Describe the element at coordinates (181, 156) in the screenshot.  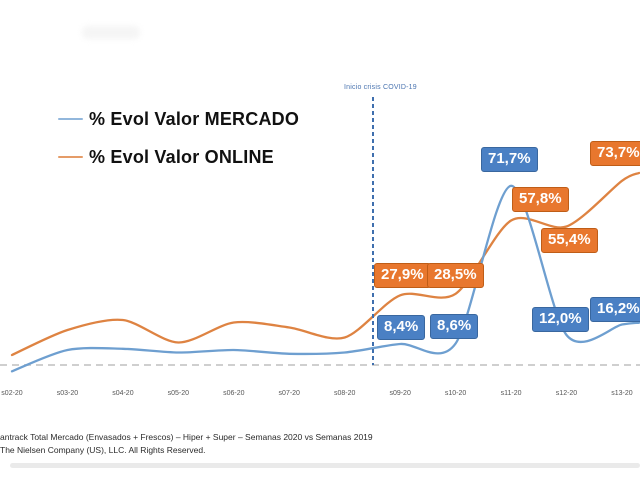
I see `legend-label-online: % Evol Valor ONLINE` at that location.